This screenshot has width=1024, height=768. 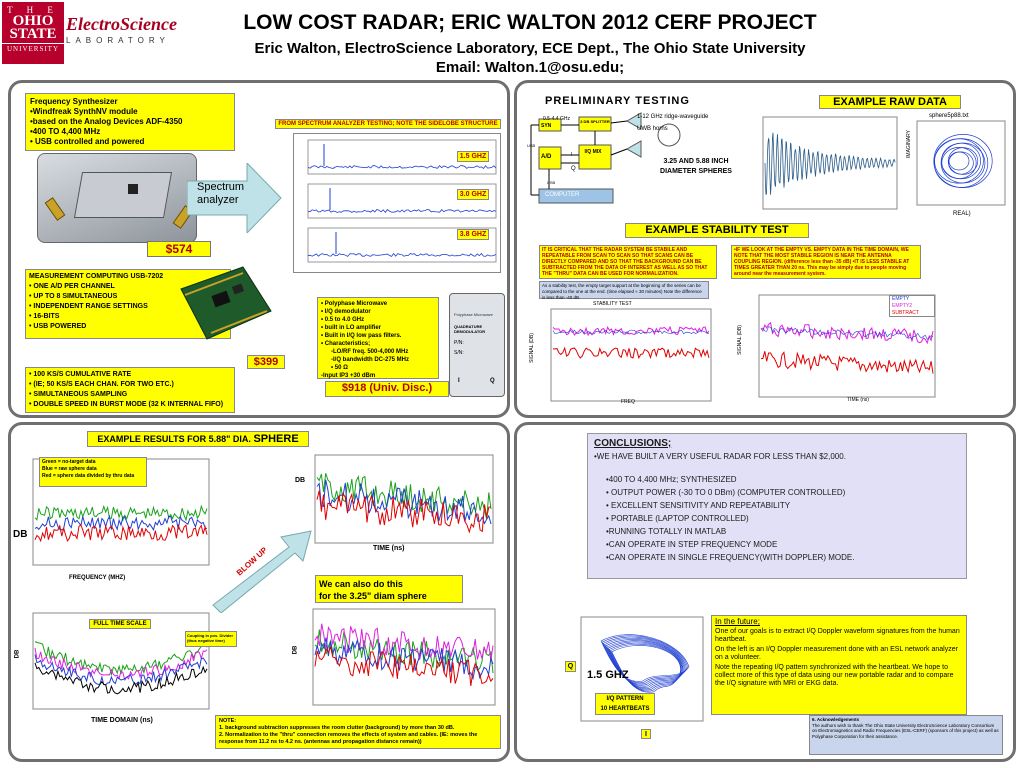 What do you see at coordinates (121, 661) in the screenshot?
I see `full-time-plot` at bounding box center [121, 661].